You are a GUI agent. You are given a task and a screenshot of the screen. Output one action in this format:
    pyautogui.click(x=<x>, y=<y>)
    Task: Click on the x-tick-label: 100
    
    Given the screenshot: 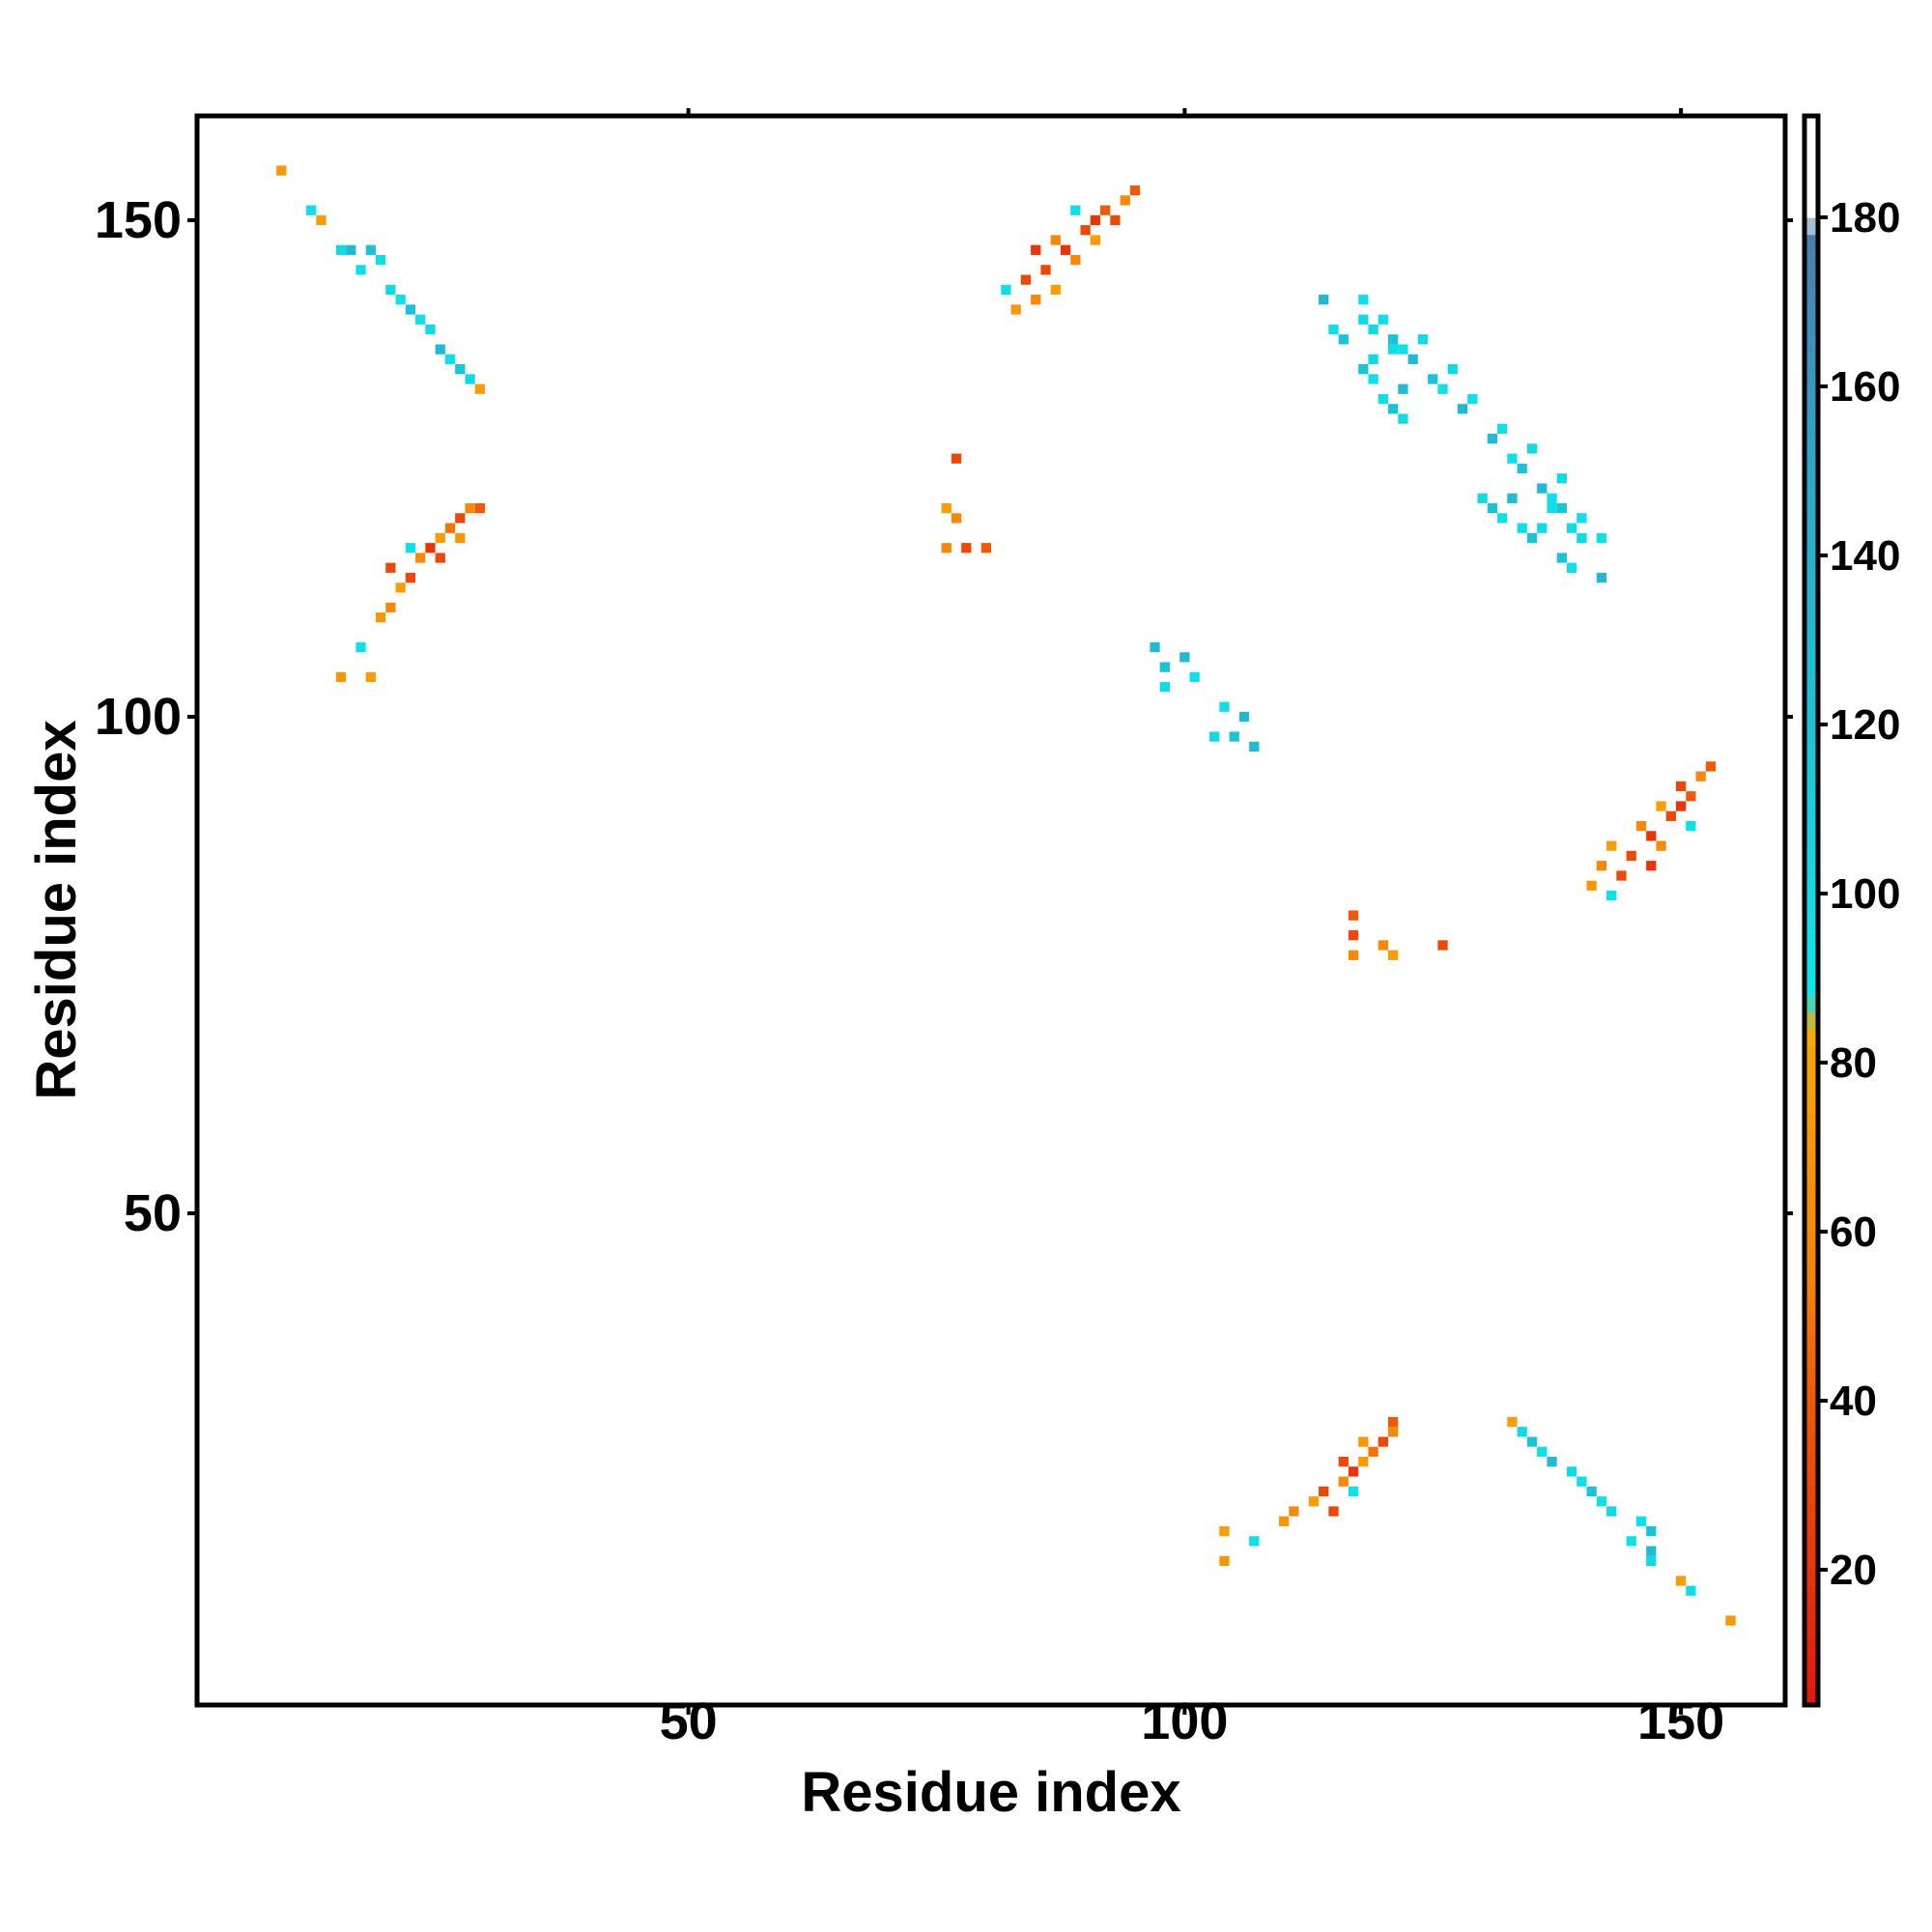 What is the action you would take?
    pyautogui.click(x=1184, y=1721)
    